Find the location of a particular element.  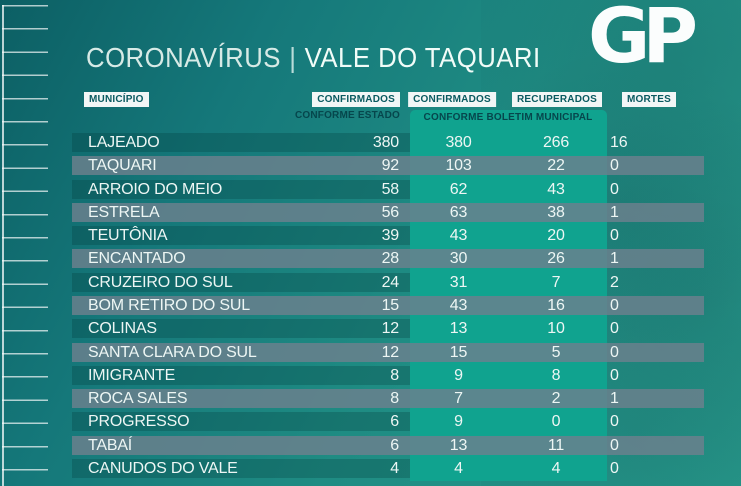

confirmed-municipal-value: 7 is located at coordinates (458, 399).